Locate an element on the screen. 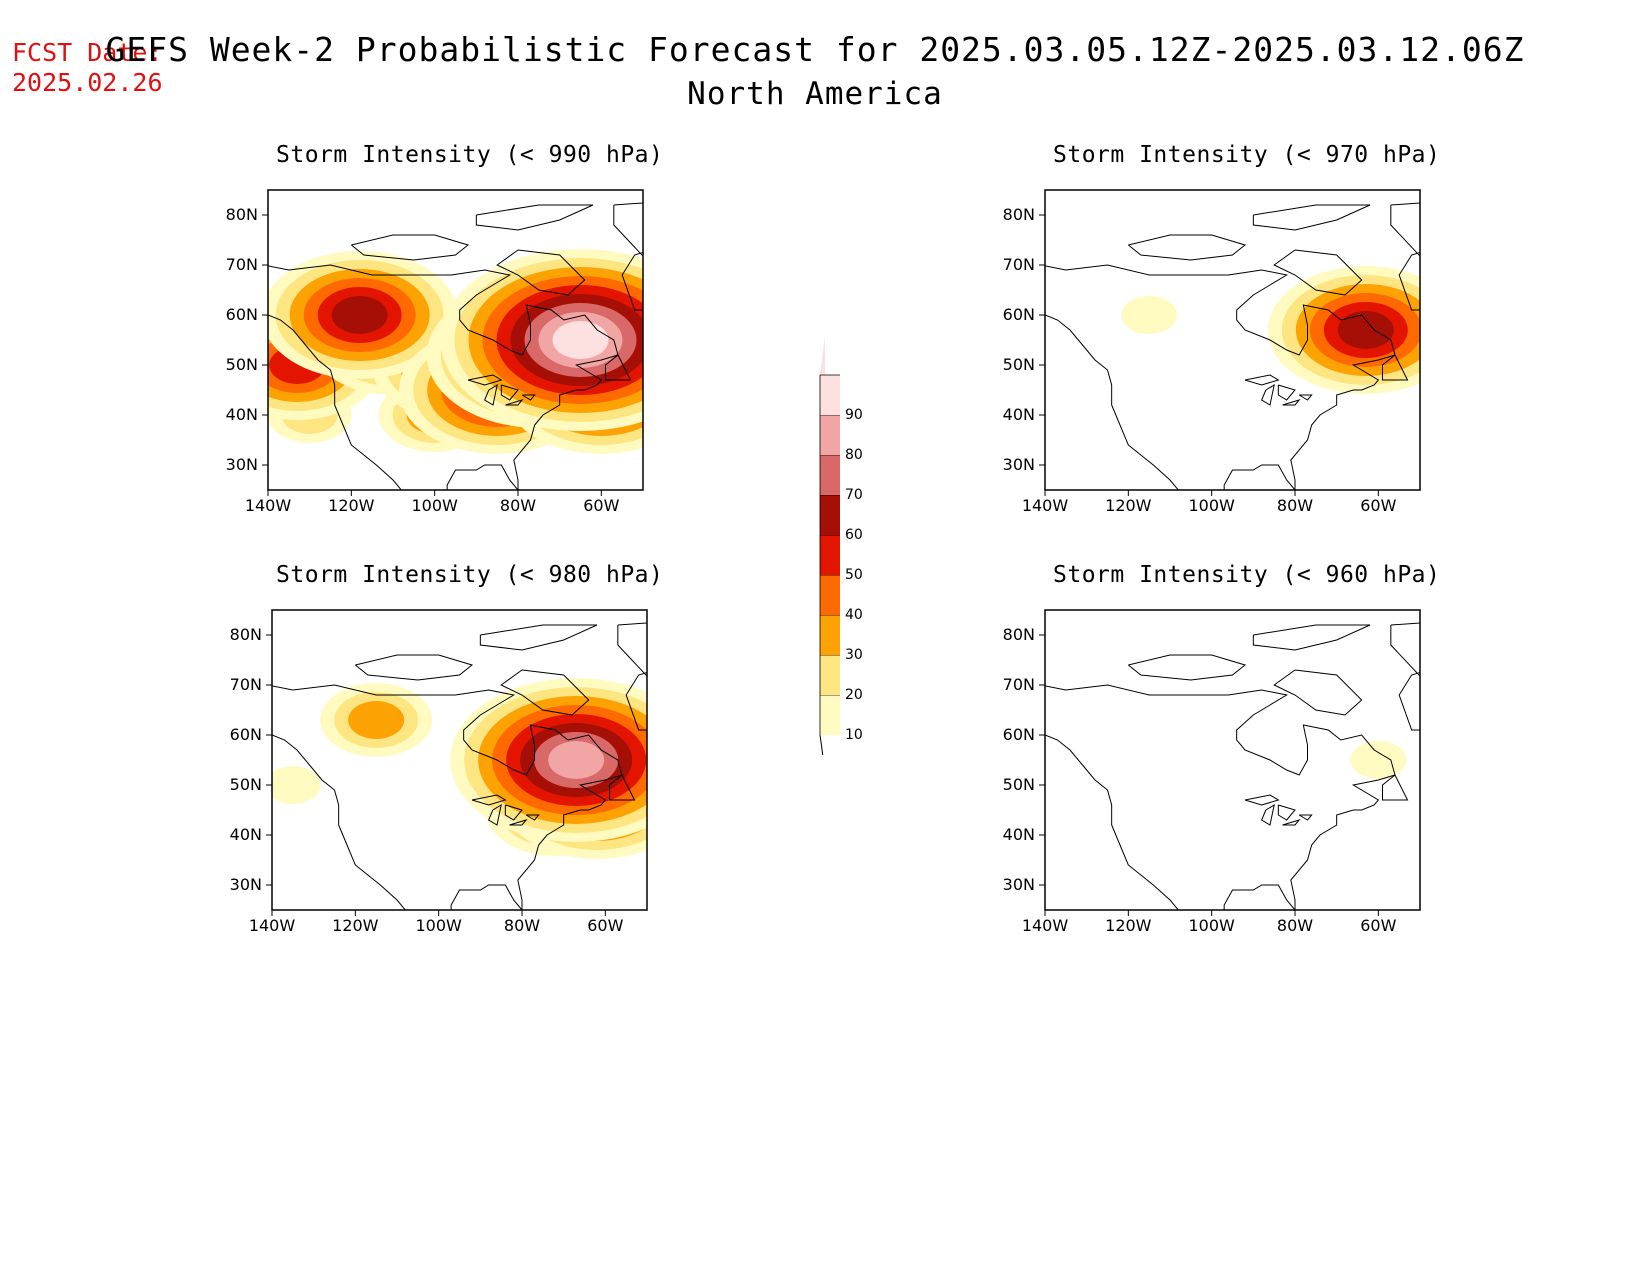 The image size is (1650, 1275). legend-label: 80 is located at coordinates (854, 455).